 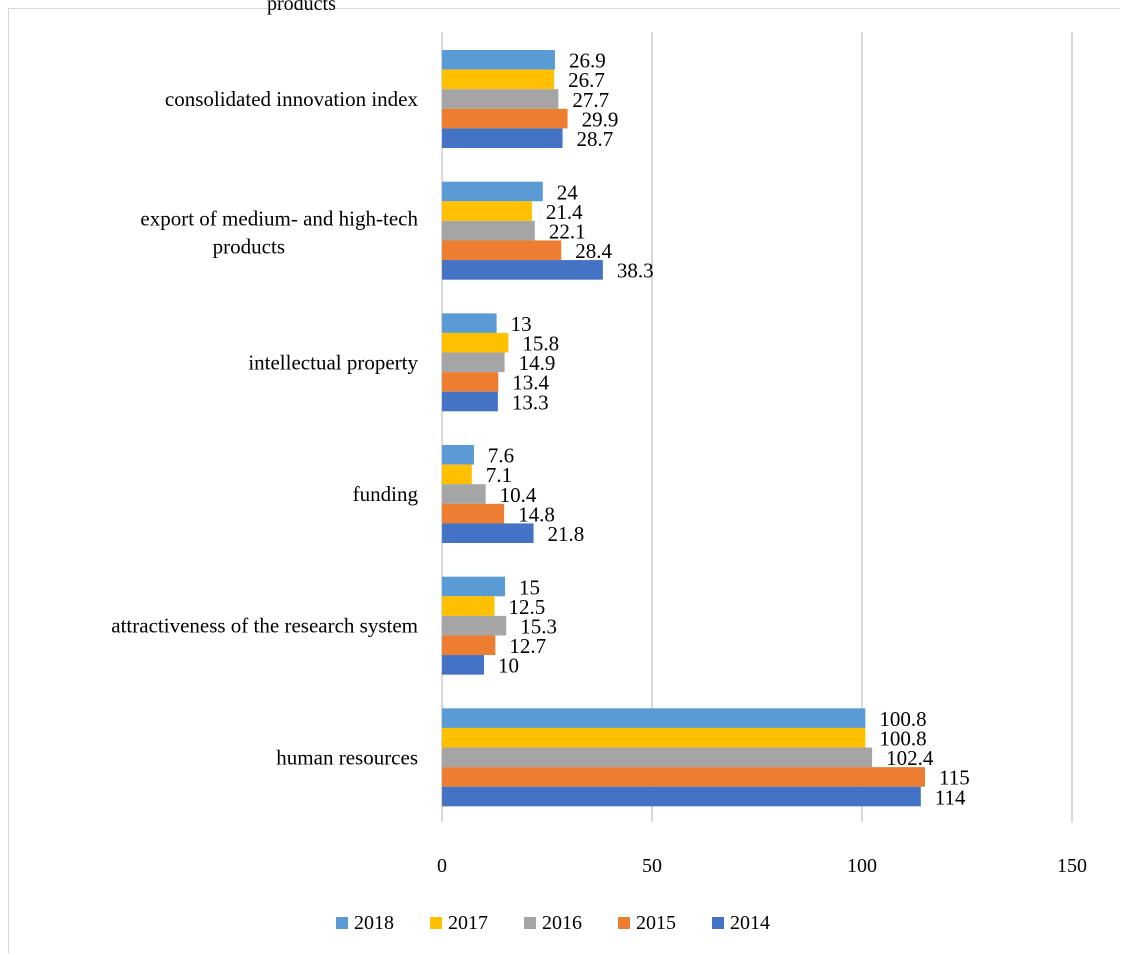 I want to click on category-label: funding, so click(x=386, y=494).